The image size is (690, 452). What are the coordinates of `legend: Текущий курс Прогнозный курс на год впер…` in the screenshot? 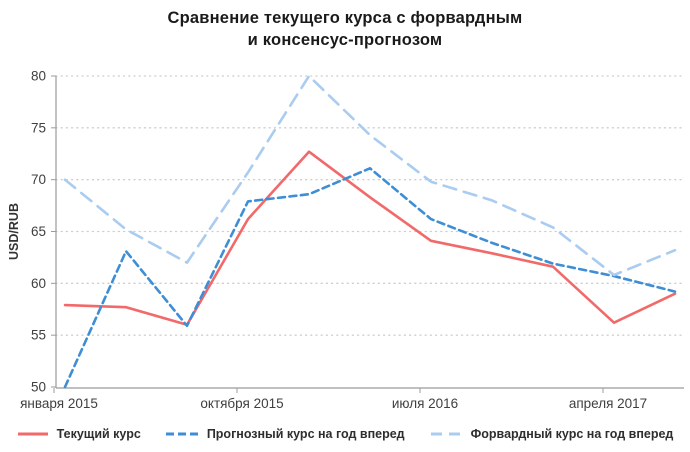 It's located at (345, 434).